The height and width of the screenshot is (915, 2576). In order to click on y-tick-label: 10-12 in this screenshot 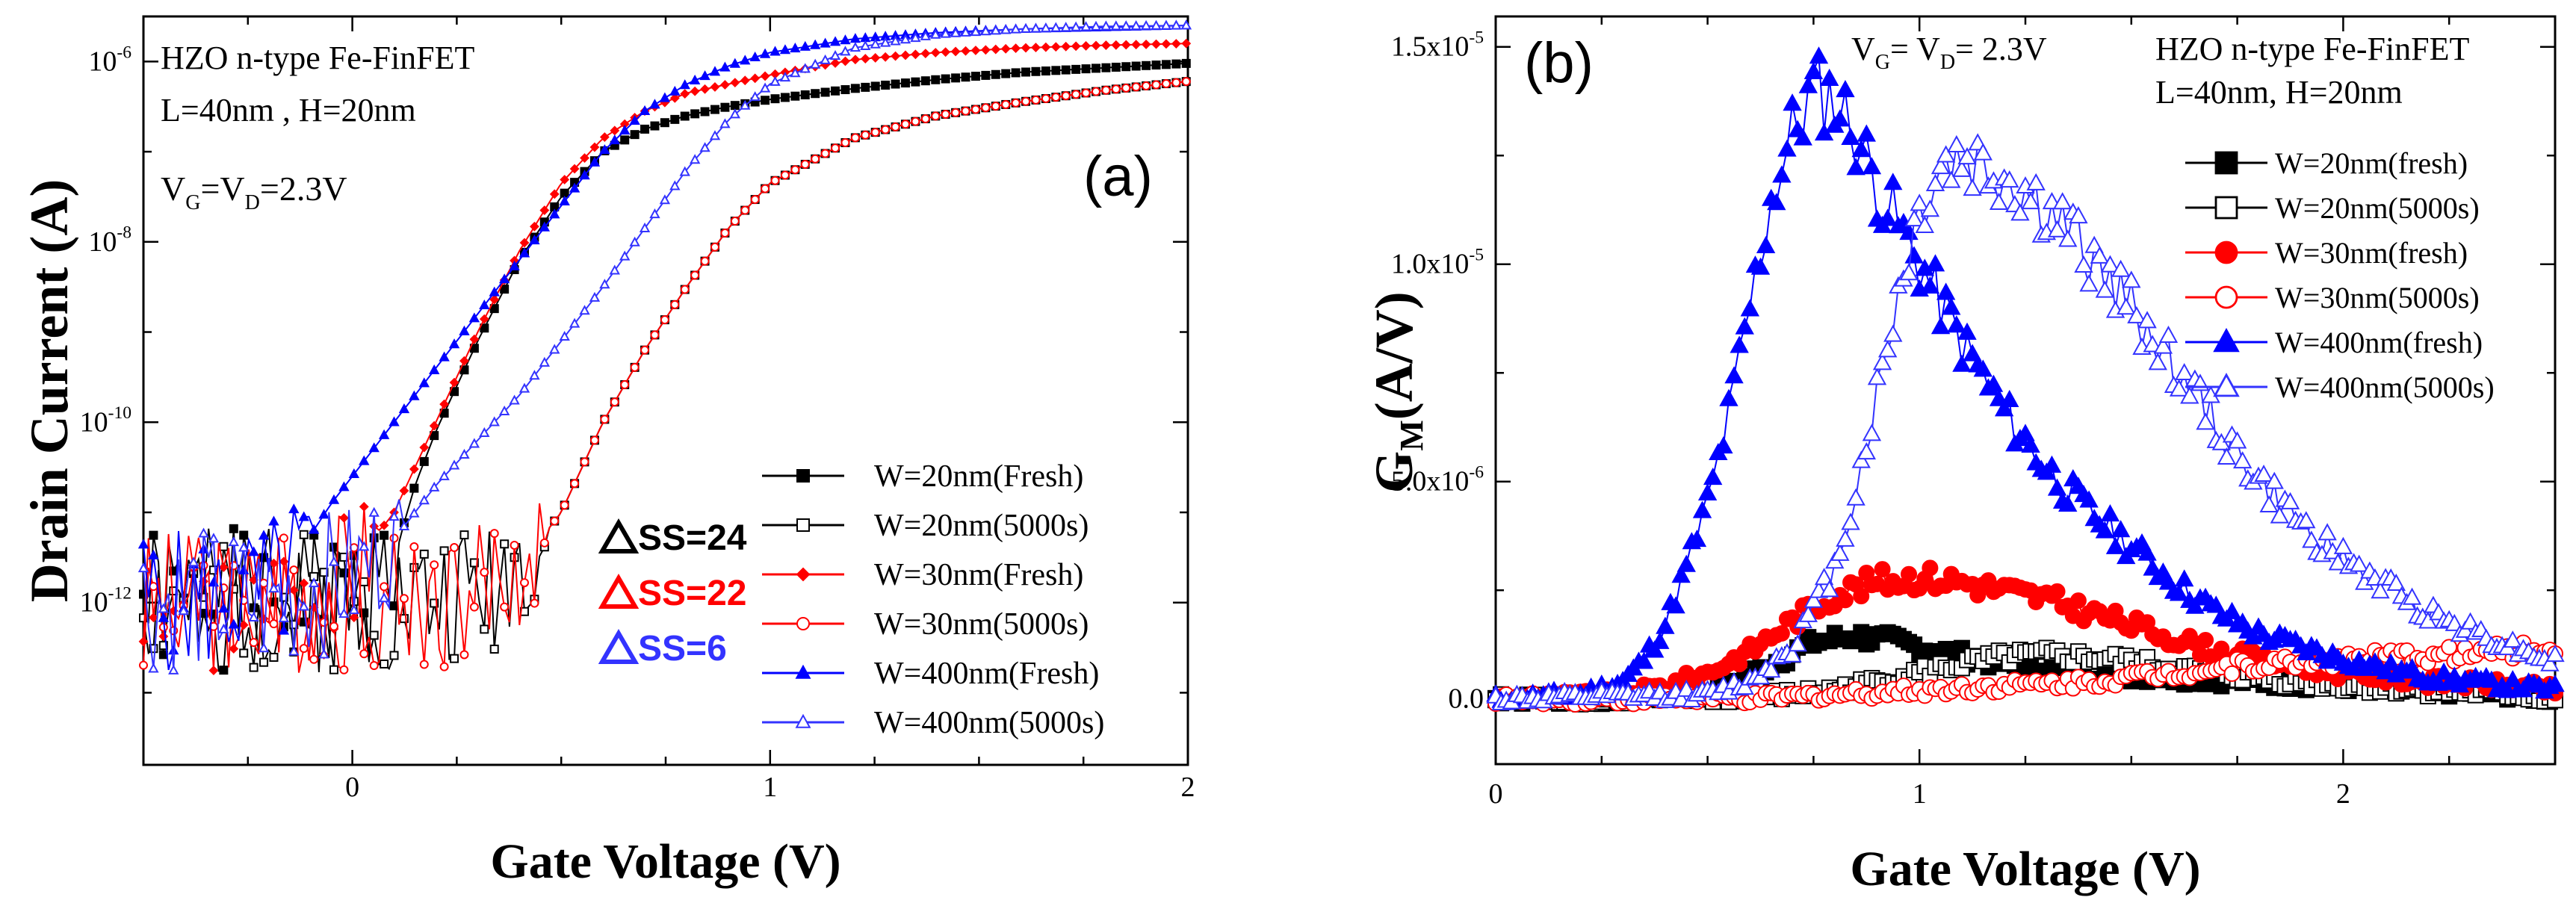, I will do `click(105, 601)`.